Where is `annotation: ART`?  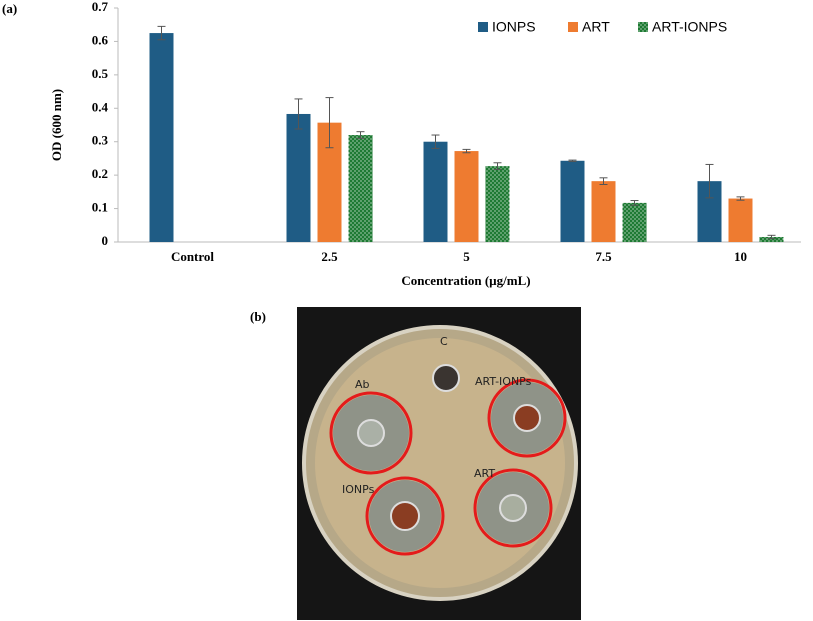
annotation: ART is located at coordinates (484, 473).